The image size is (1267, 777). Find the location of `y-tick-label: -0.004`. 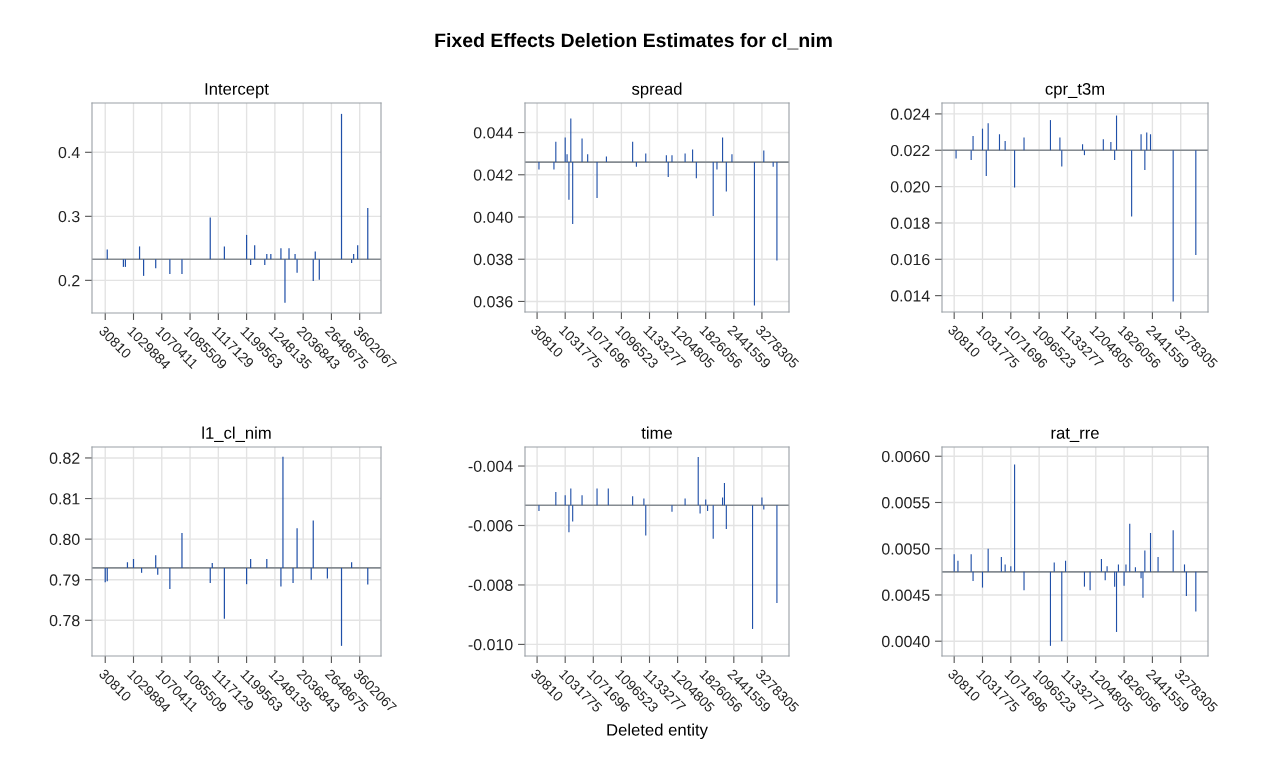

y-tick-label: -0.004 is located at coordinates (490, 466).